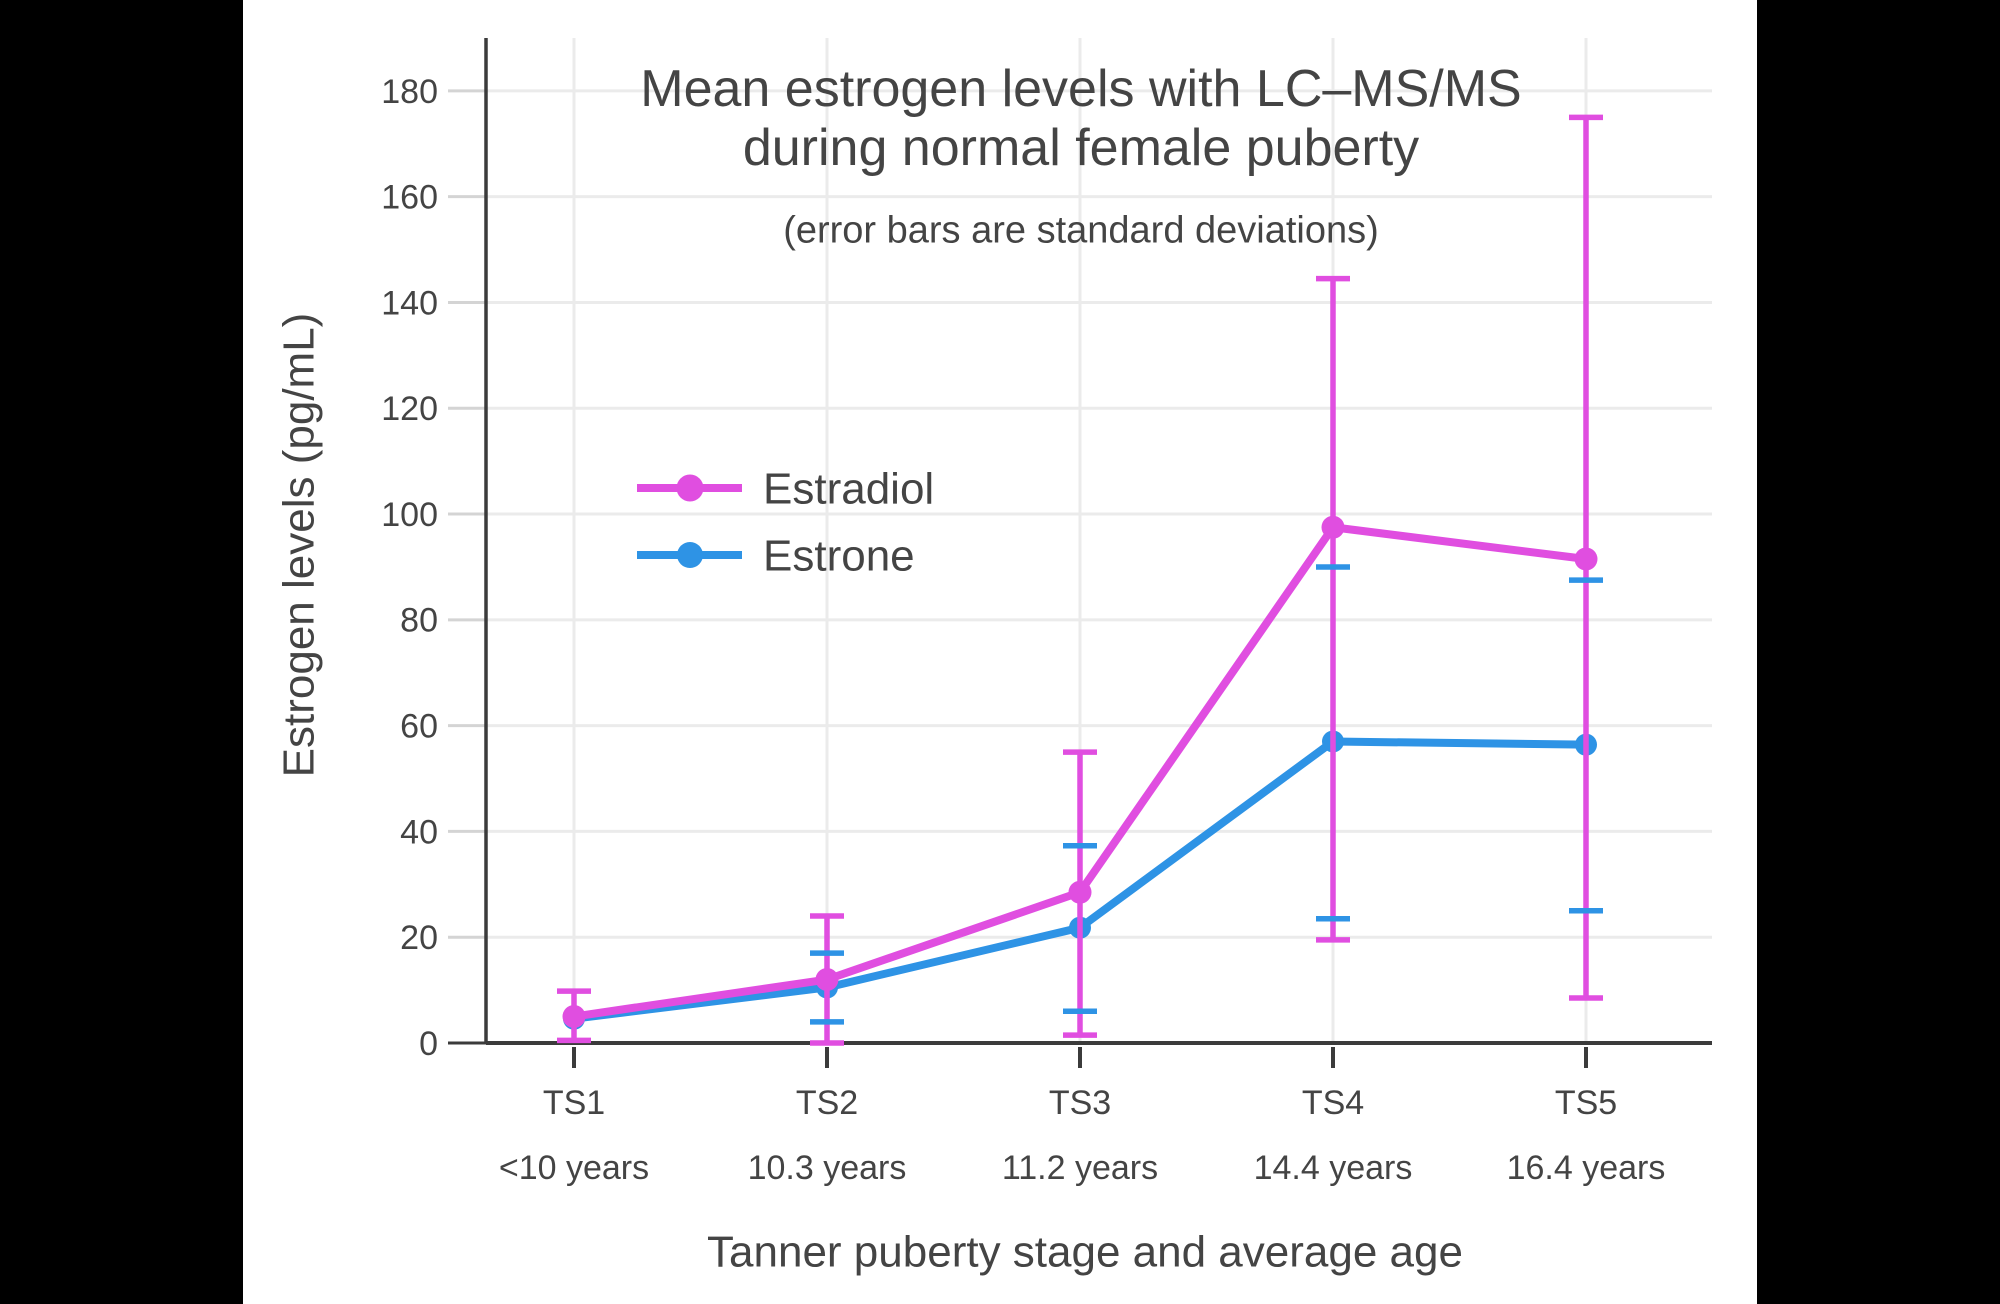  What do you see at coordinates (839, 555) in the screenshot?
I see `legend-label-estrone: Estrone` at bounding box center [839, 555].